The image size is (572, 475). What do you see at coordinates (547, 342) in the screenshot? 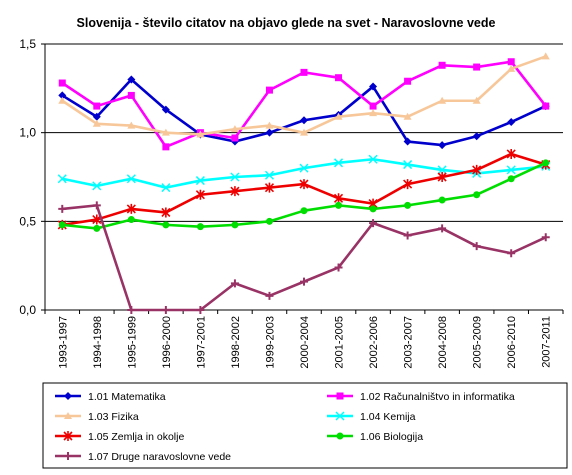
I see `x-tick-label: 2007-2011` at bounding box center [547, 342].